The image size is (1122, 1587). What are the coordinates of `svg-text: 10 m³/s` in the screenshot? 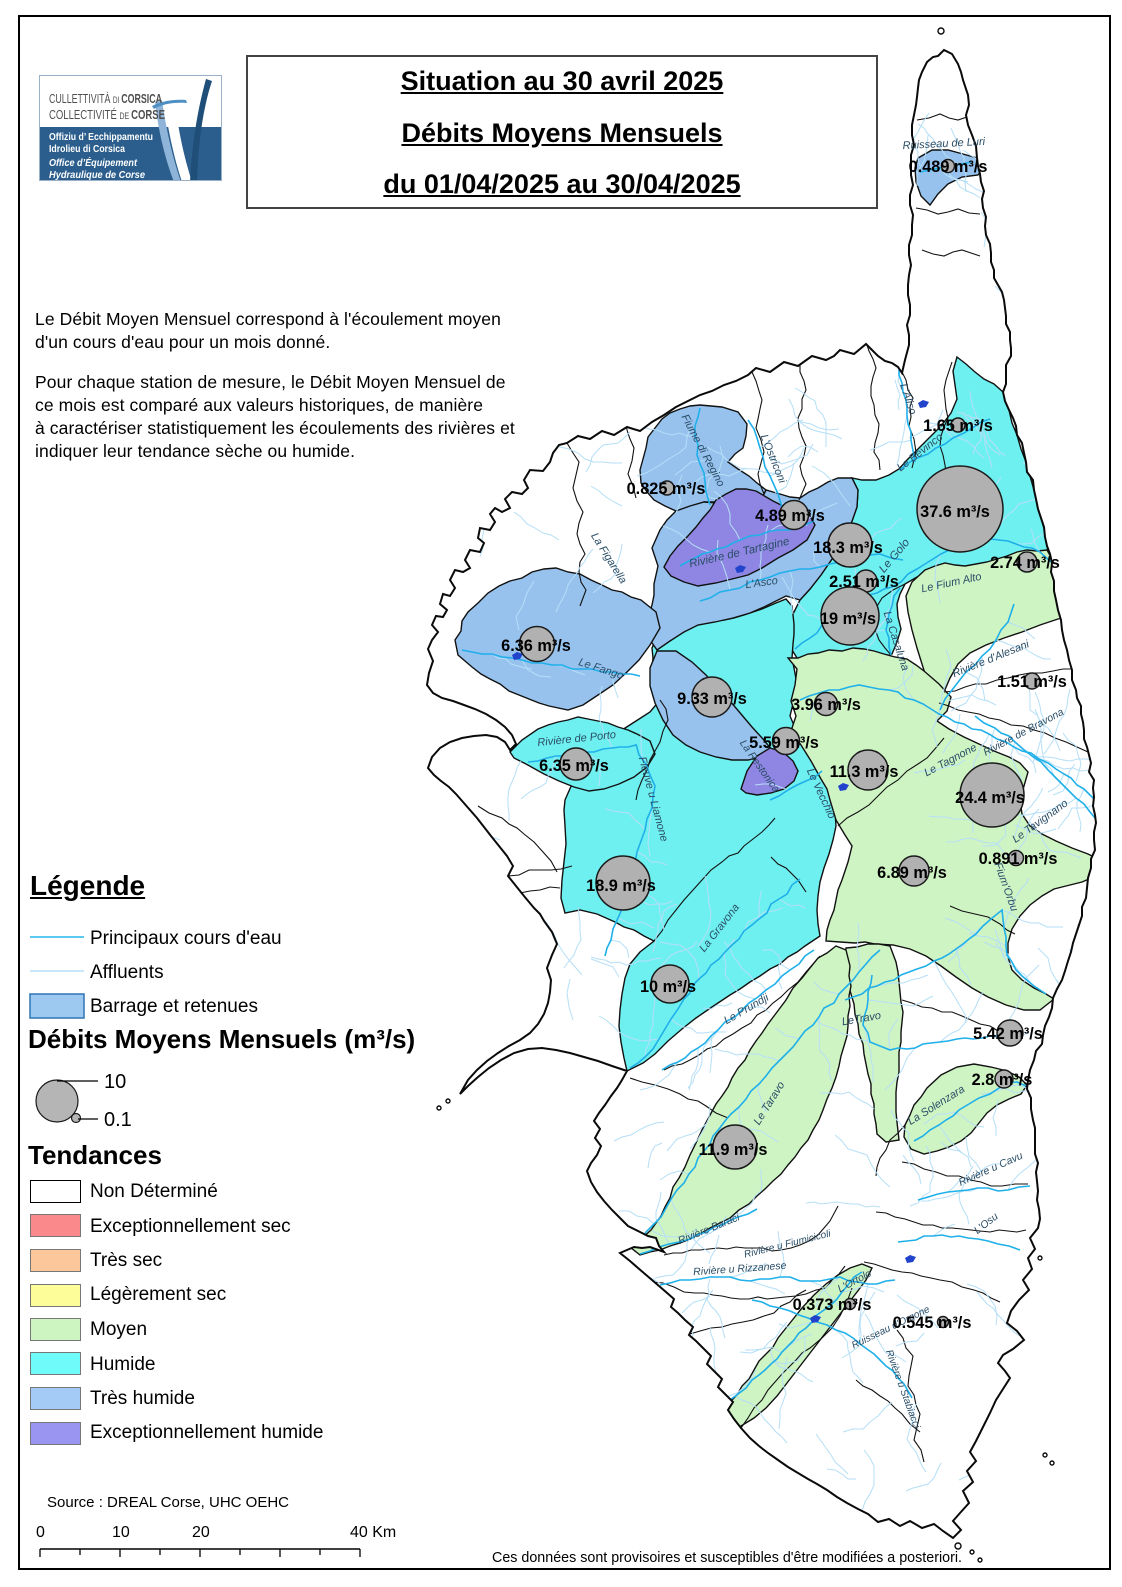 It's located at (668, 987).